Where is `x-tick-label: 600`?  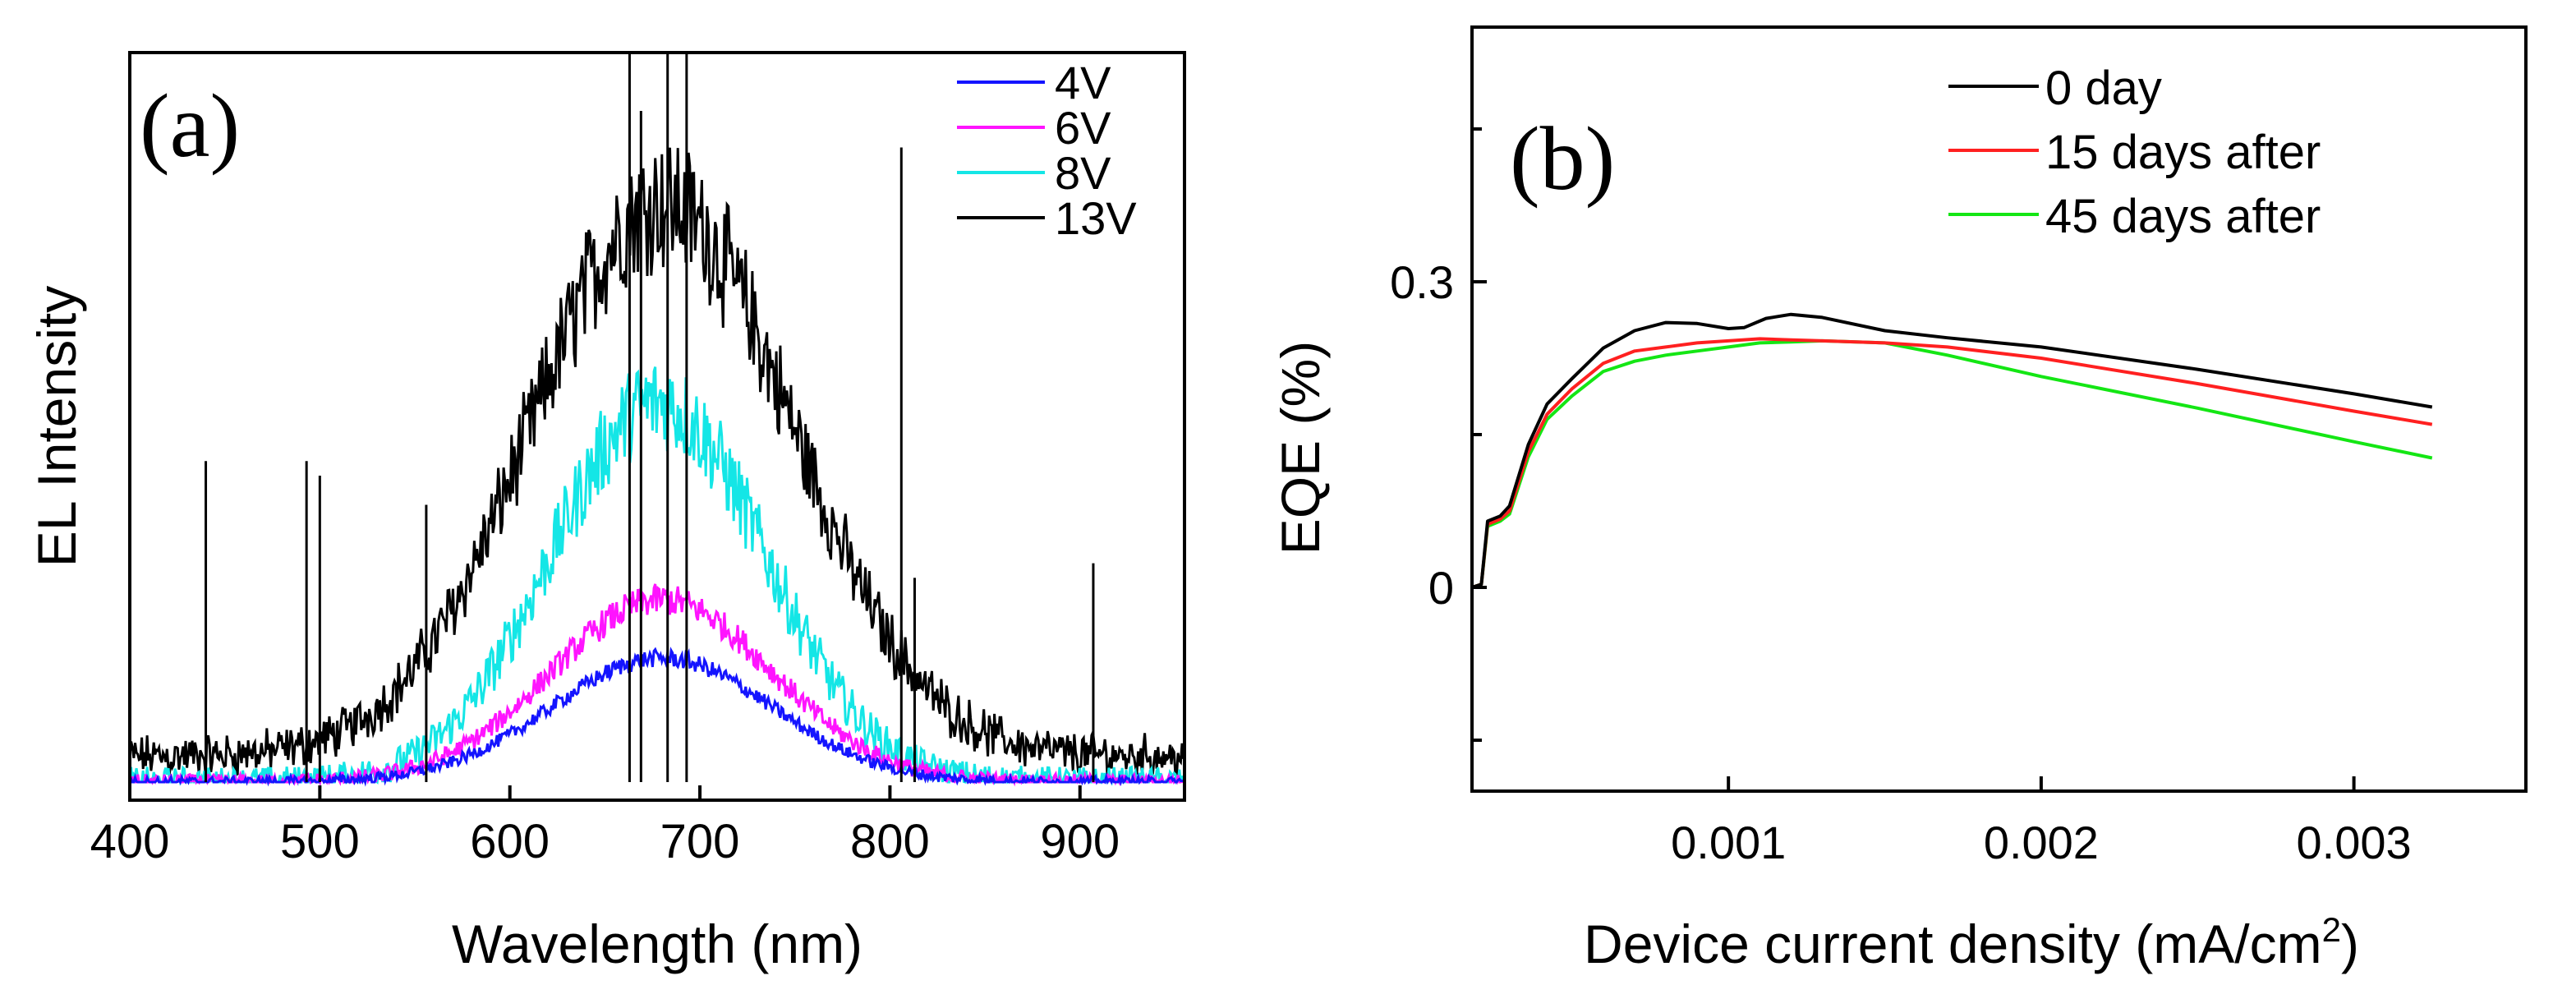 x-tick-label: 600 is located at coordinates (510, 841).